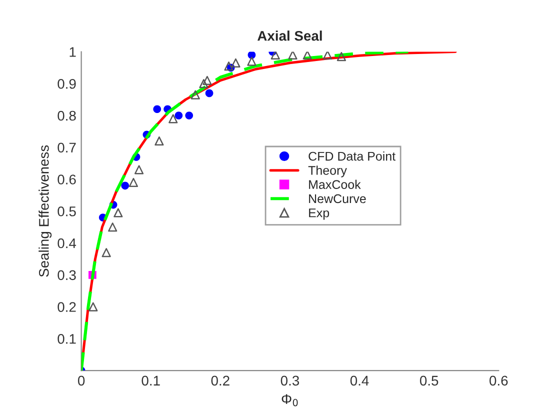  What do you see at coordinates (67, 147) in the screenshot?
I see `y-tick-label: 0.7` at bounding box center [67, 147].